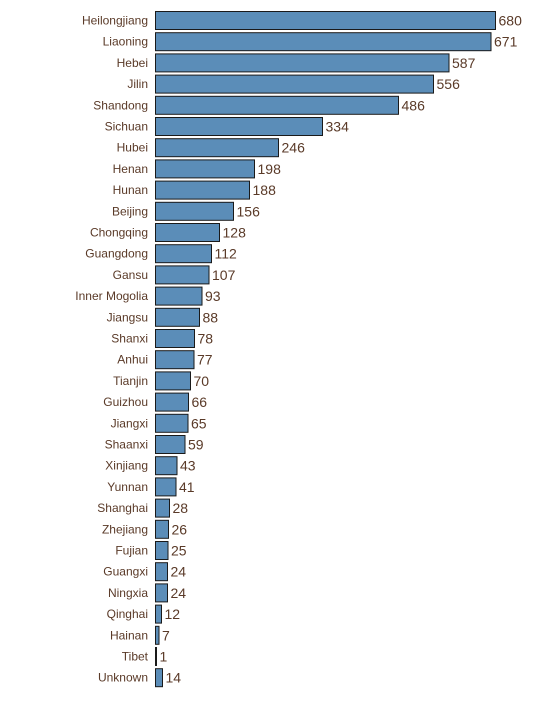 This screenshot has width=560, height=720. I want to click on value-label: 334, so click(338, 127).